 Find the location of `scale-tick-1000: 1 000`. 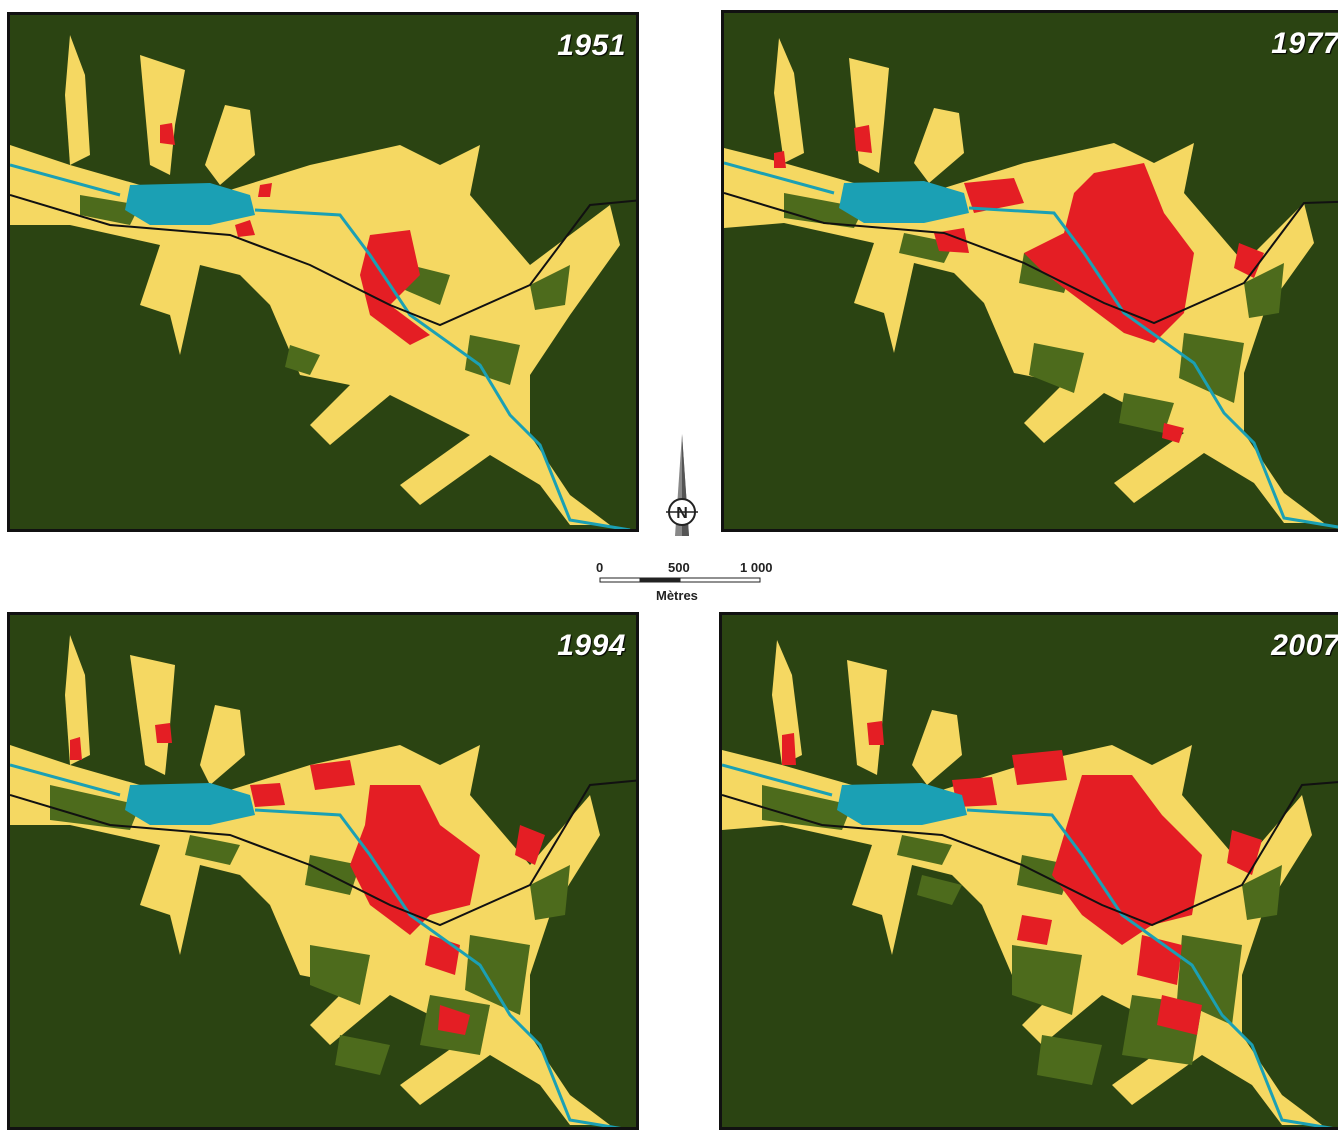

scale-tick-1000: 1 000 is located at coordinates (756, 567).